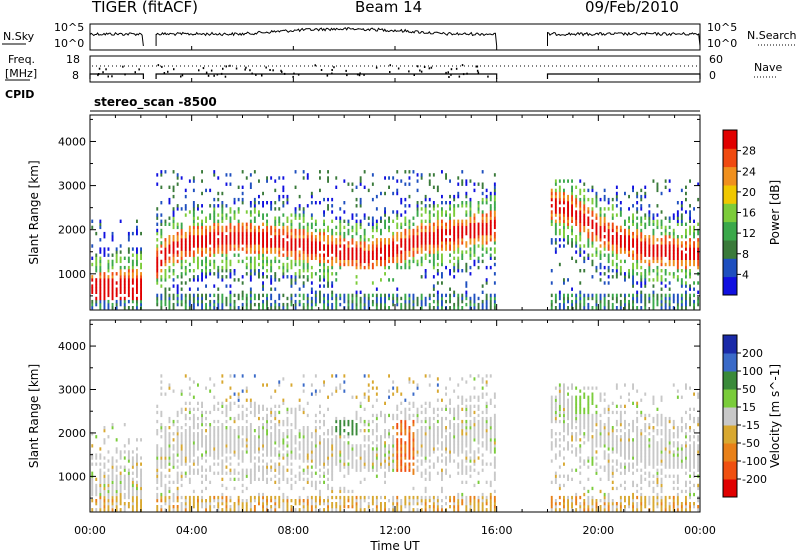 The height and width of the screenshot is (554, 800). Describe the element at coordinates (182, 75) in the screenshot. I see `freq-point` at that location.